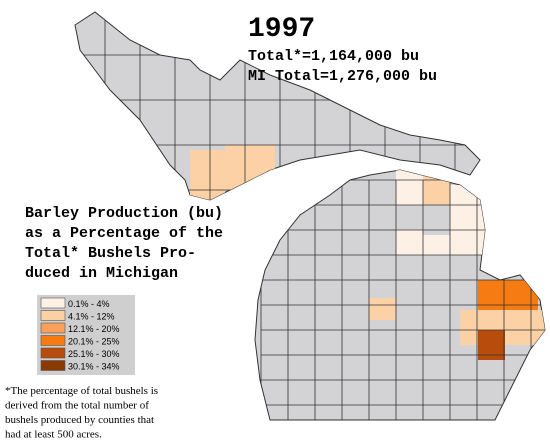 Image resolution: width=550 pixels, height=445 pixels. I want to click on footnote-line: bushels produced by counties that, so click(79, 420).